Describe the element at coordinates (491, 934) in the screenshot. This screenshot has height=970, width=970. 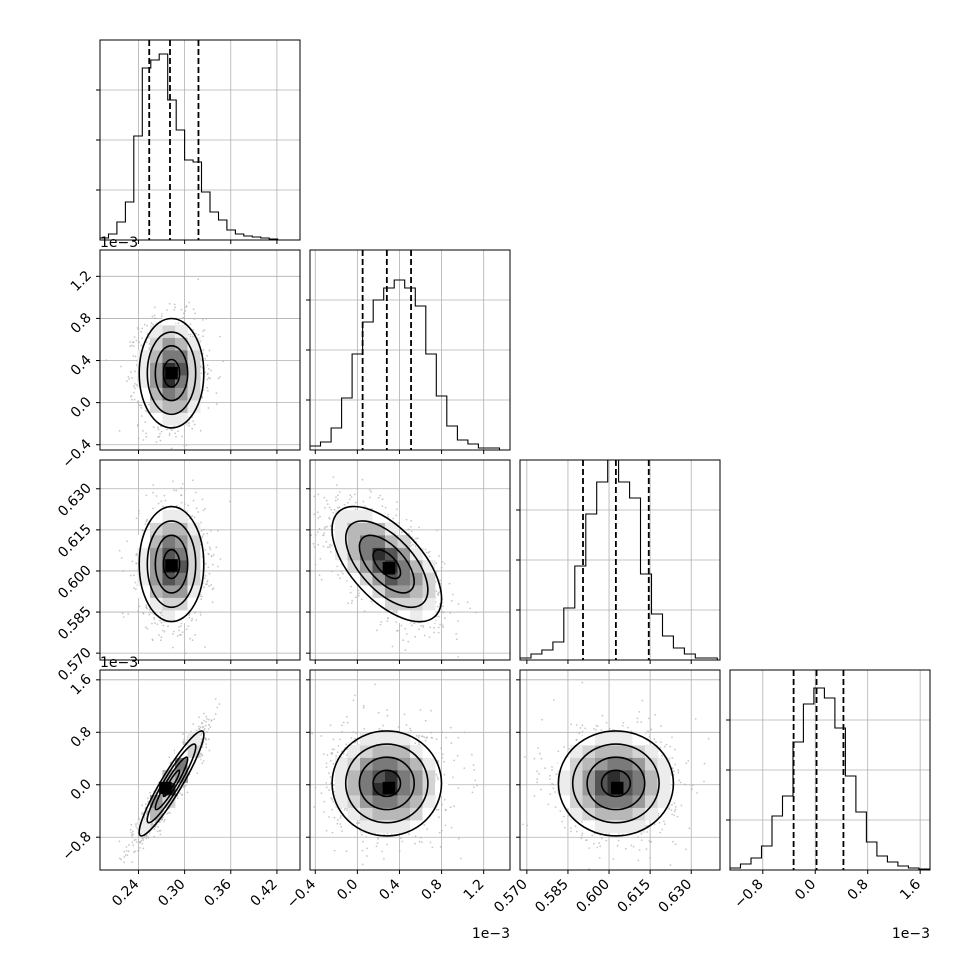
I see `x-offset-label-1: 1e−3` at that location.